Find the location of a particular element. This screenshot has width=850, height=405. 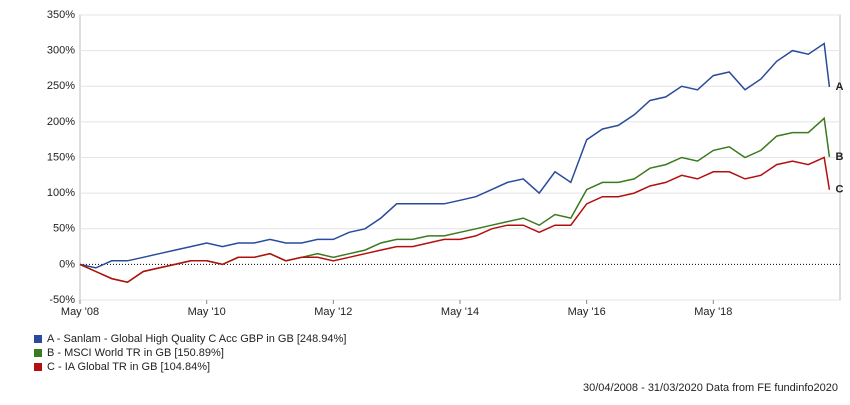

legend-label: B - MSCI World TR in GB [150.89%] is located at coordinates (135, 353).